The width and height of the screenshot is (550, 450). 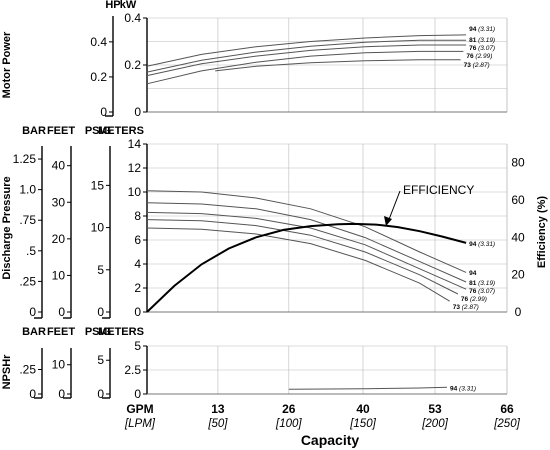 What do you see at coordinates (61, 131) in the screenshot?
I see `discharge-unit-feet: FEET` at bounding box center [61, 131].